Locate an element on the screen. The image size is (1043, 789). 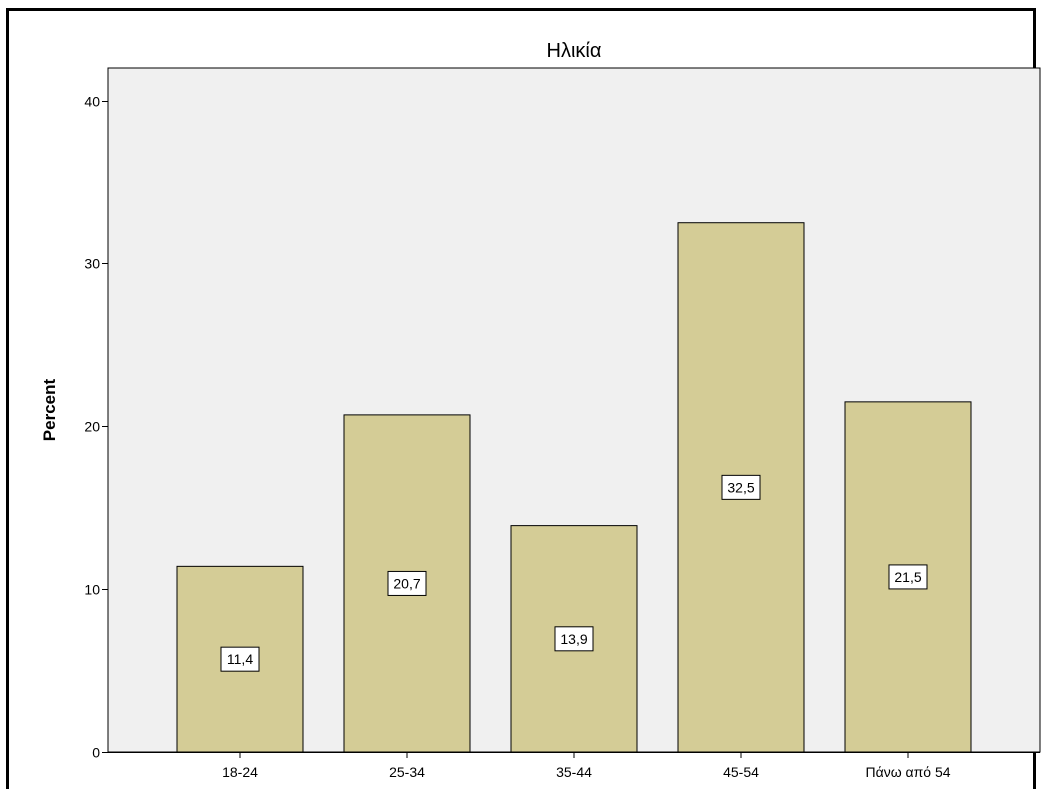
data-label: 11,4 is located at coordinates (240, 659).